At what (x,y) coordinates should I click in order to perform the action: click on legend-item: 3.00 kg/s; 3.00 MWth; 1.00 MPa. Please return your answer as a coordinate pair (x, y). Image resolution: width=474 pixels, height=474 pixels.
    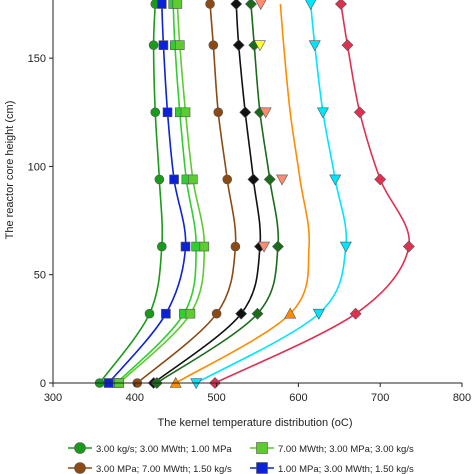
    Looking at the image, I should click on (150, 448).